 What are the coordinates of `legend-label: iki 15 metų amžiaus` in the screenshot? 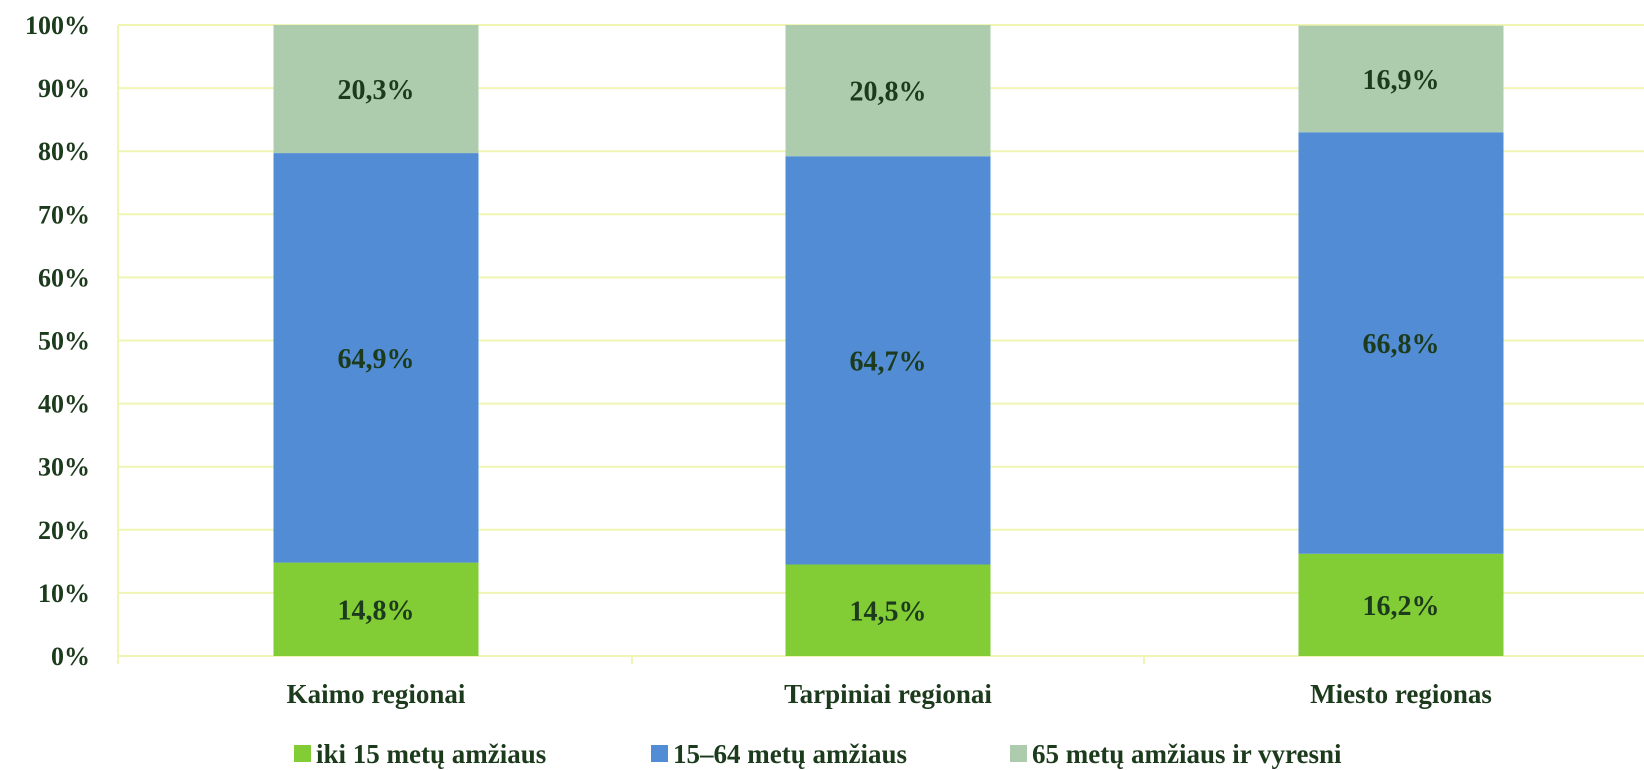 It's located at (431, 754).